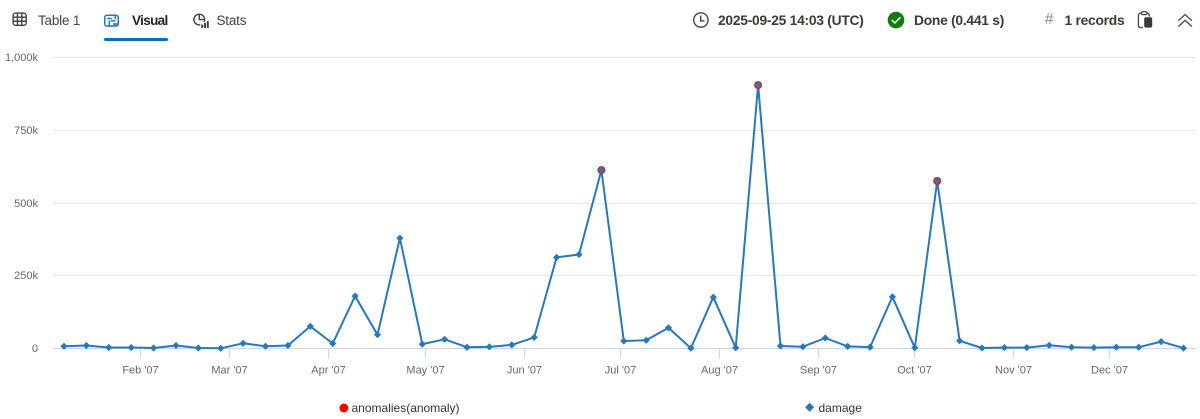  I want to click on svg-text: Dec '07, so click(1109, 371).